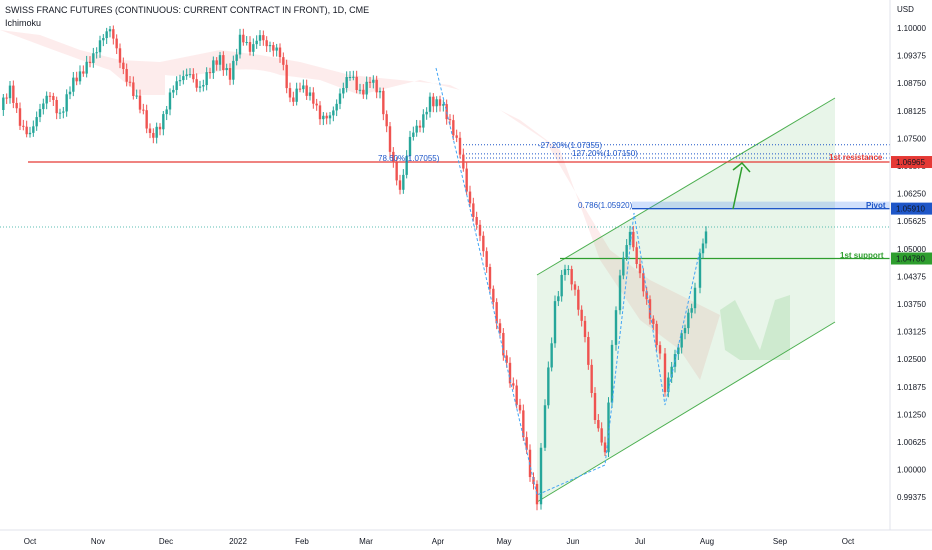 The height and width of the screenshot is (550, 932). I want to click on y-tick-label: 1.01875, so click(911, 387).